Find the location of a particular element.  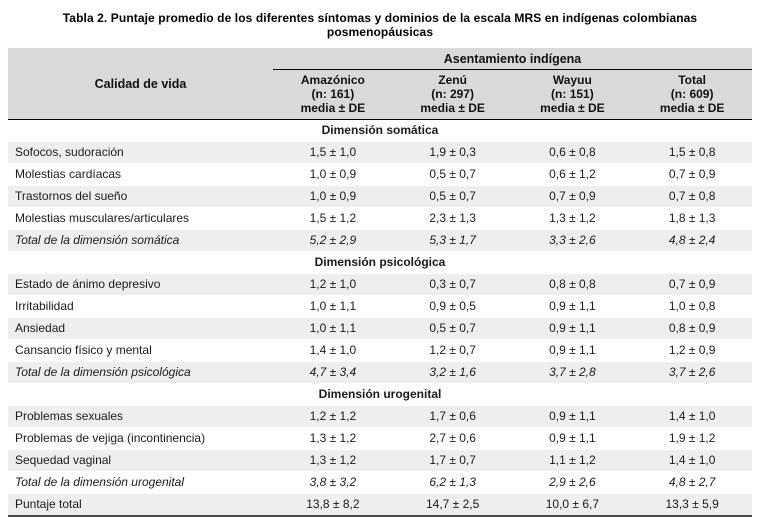

value-cell: 1,9 ± 1,2 is located at coordinates (692, 438).